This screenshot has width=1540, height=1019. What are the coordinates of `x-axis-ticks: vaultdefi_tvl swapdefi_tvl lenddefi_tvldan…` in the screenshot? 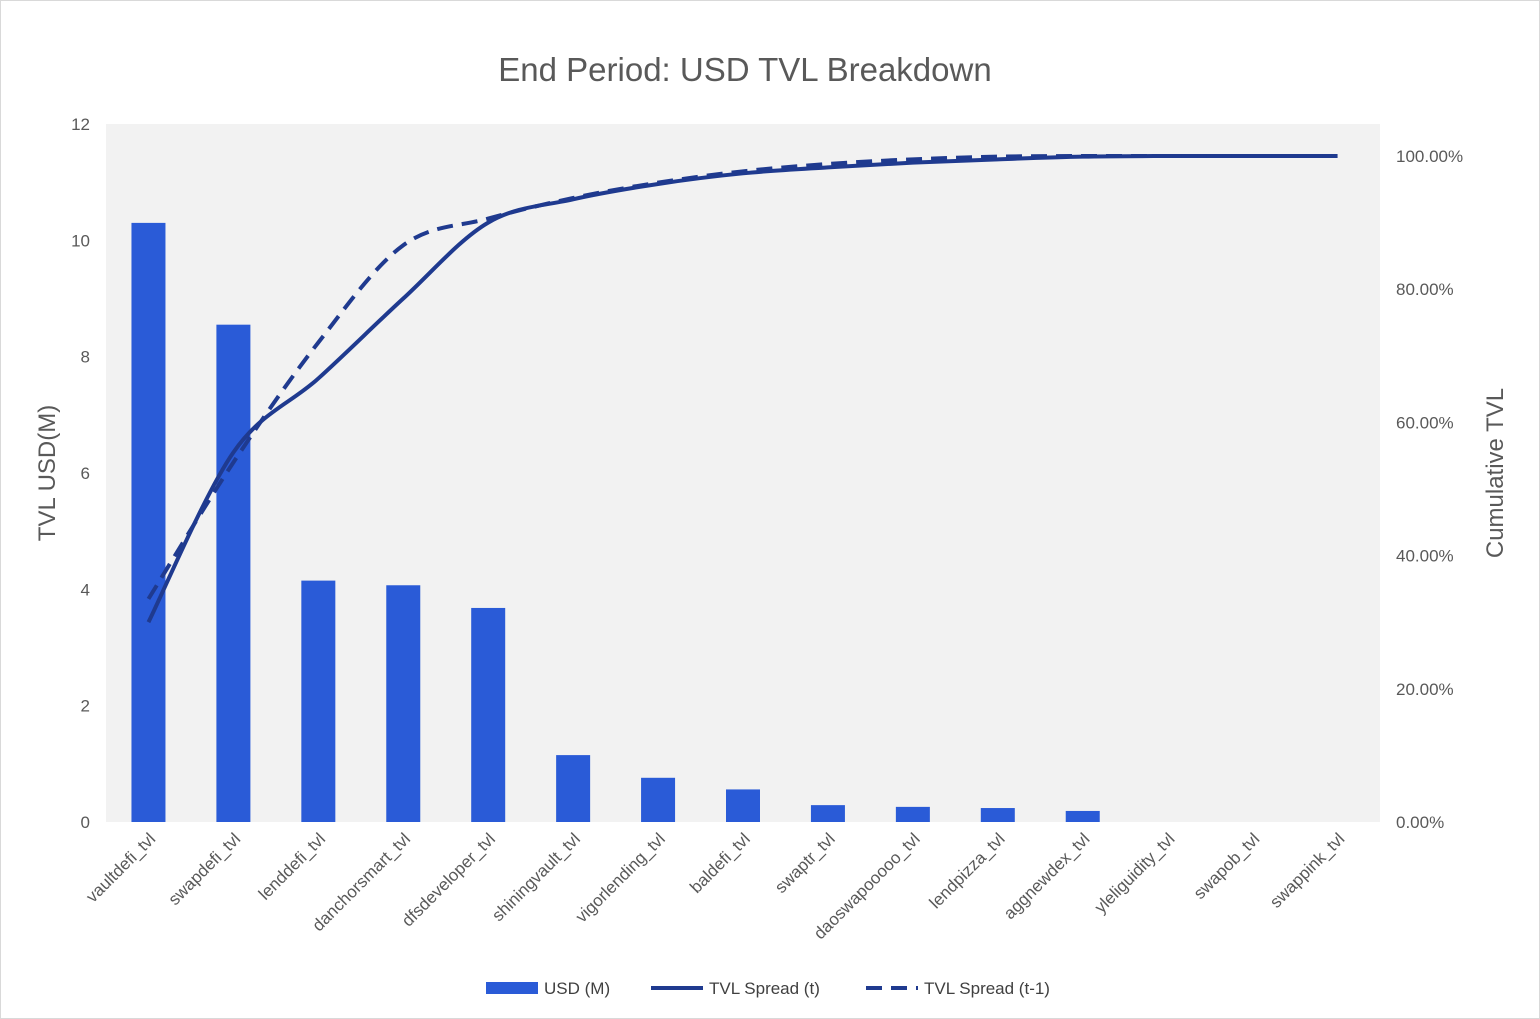 It's located at (715, 886).